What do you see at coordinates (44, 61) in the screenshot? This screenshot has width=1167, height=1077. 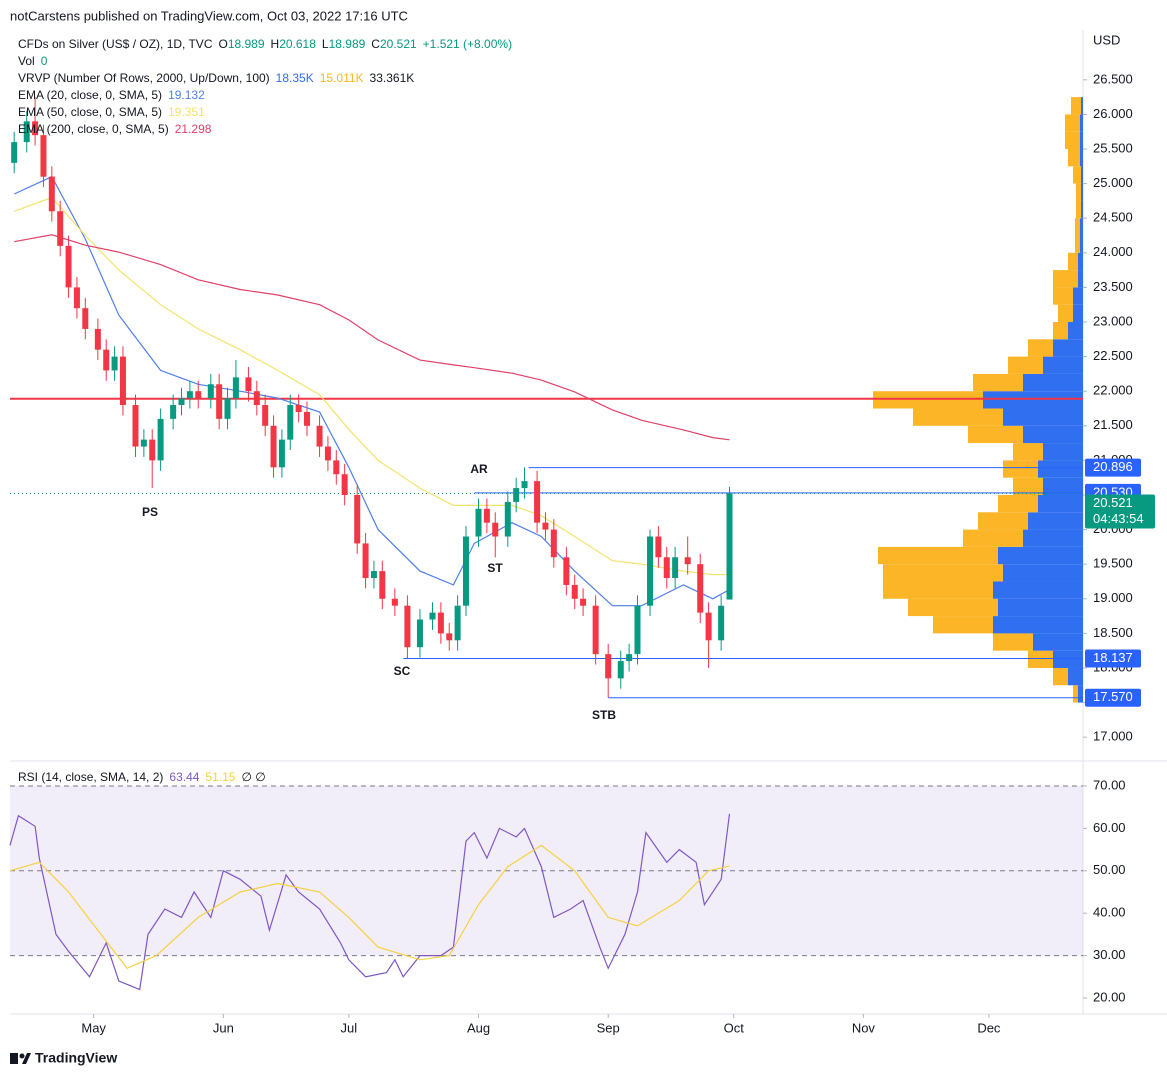 I see `legend-item: 0` at bounding box center [44, 61].